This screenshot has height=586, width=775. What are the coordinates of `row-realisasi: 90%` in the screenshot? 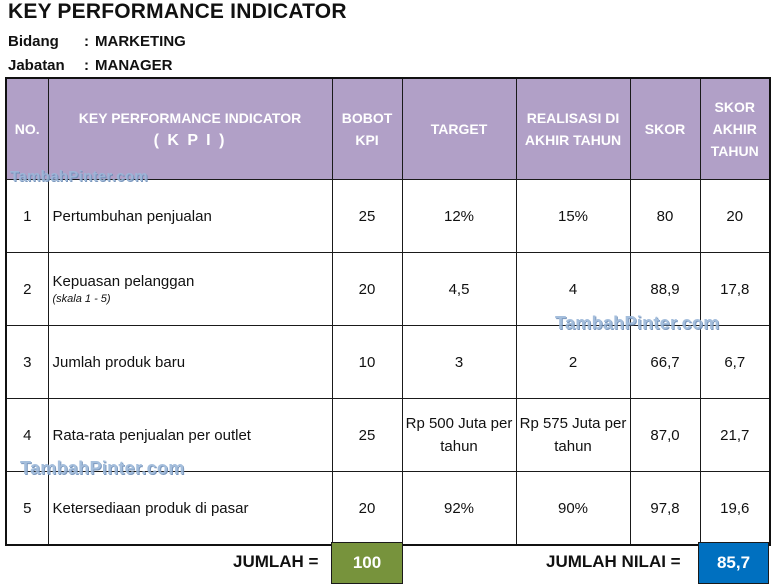 It's located at (573, 508).